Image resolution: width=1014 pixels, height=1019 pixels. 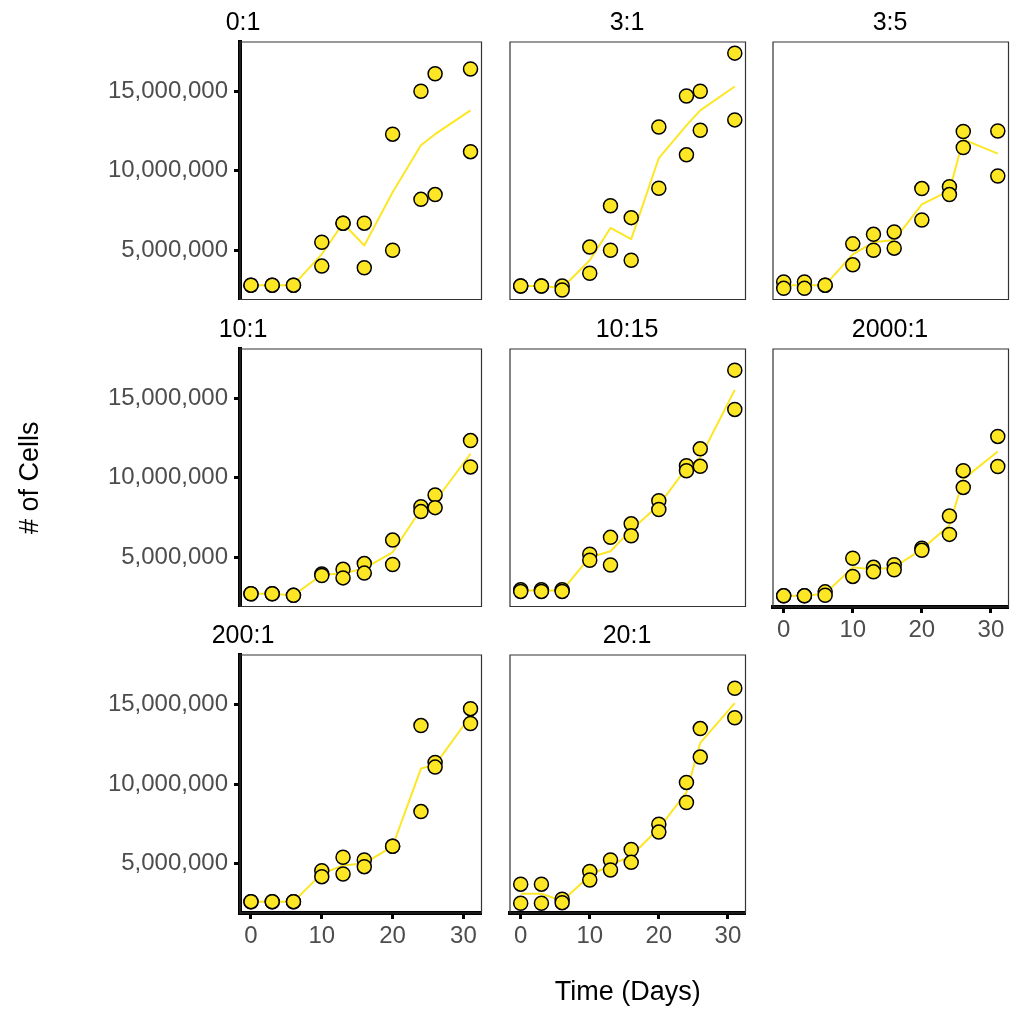 What do you see at coordinates (890, 20) in the screenshot?
I see `chart-title: 3:5` at bounding box center [890, 20].